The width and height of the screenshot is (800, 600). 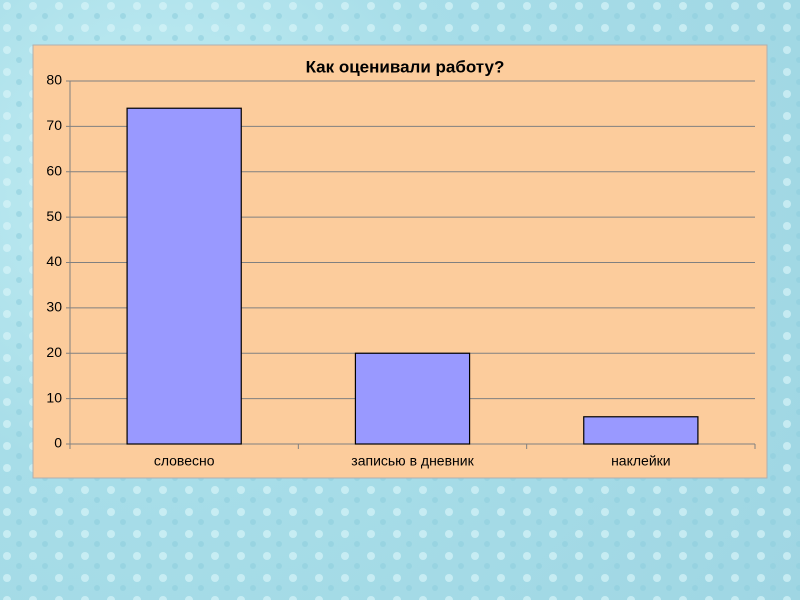 What do you see at coordinates (54, 352) in the screenshot?
I see `y-tick-label: 20` at bounding box center [54, 352].